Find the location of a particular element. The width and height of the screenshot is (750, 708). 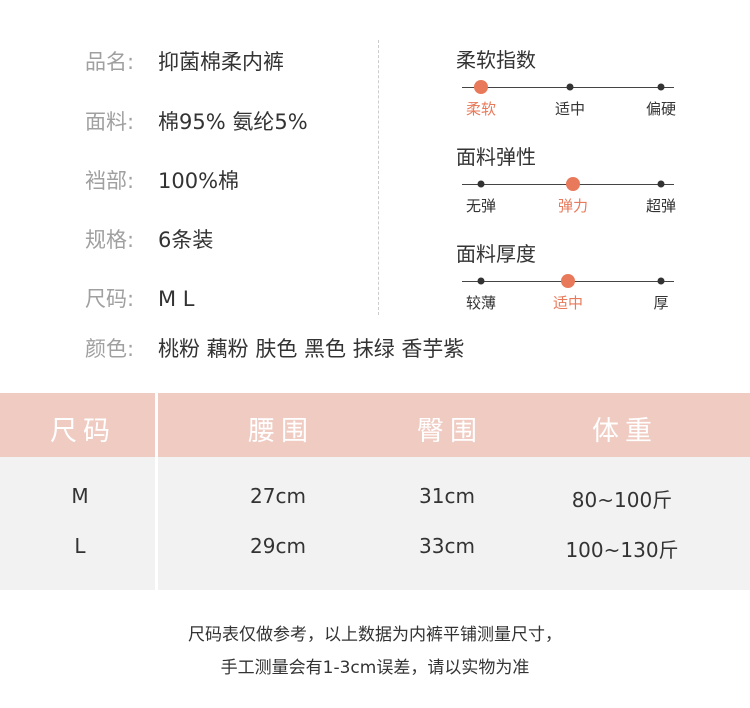

spec-row: 面料: 棉95% 氨纶5% is located at coordinates (196, 121).